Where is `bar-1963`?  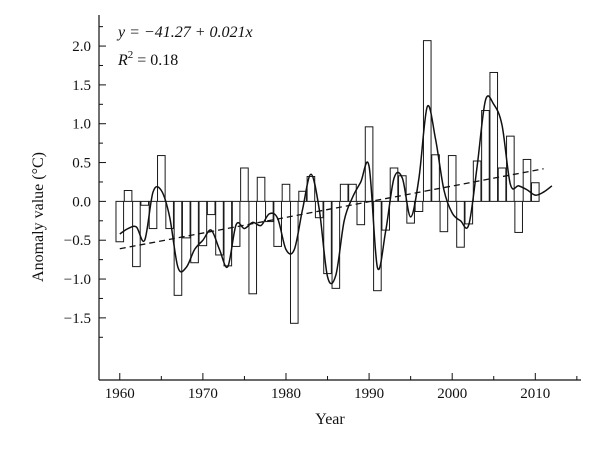
bar-1963 is located at coordinates (145, 203).